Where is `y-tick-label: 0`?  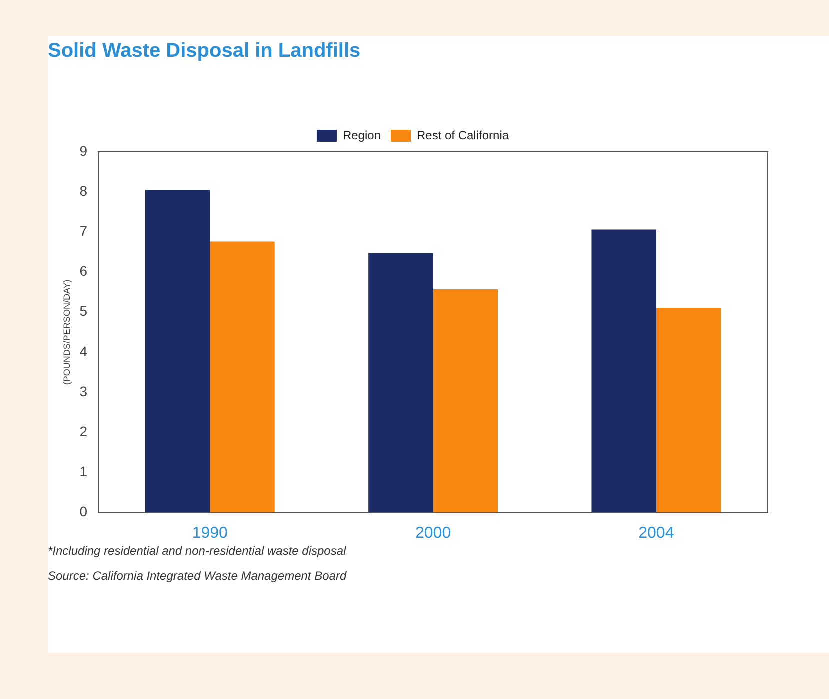 y-tick-label: 0 is located at coordinates (84, 512).